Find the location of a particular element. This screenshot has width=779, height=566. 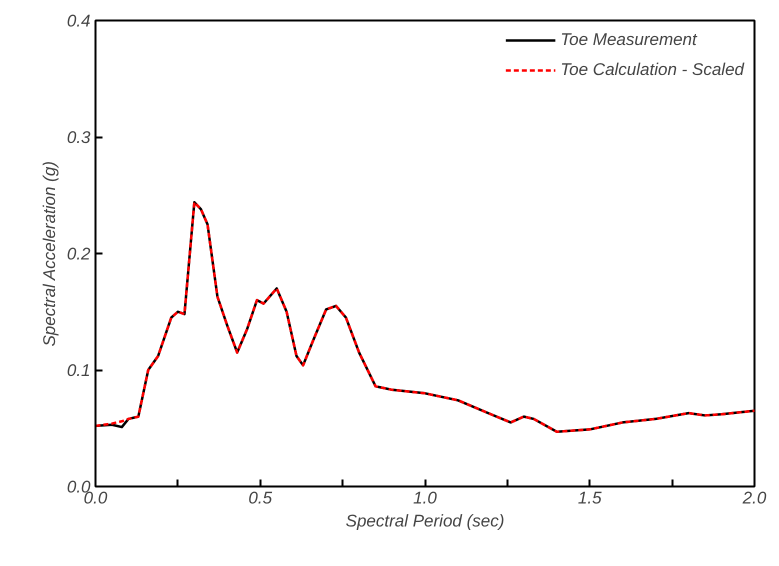

x-tick-label: 0.5 is located at coordinates (260, 498).